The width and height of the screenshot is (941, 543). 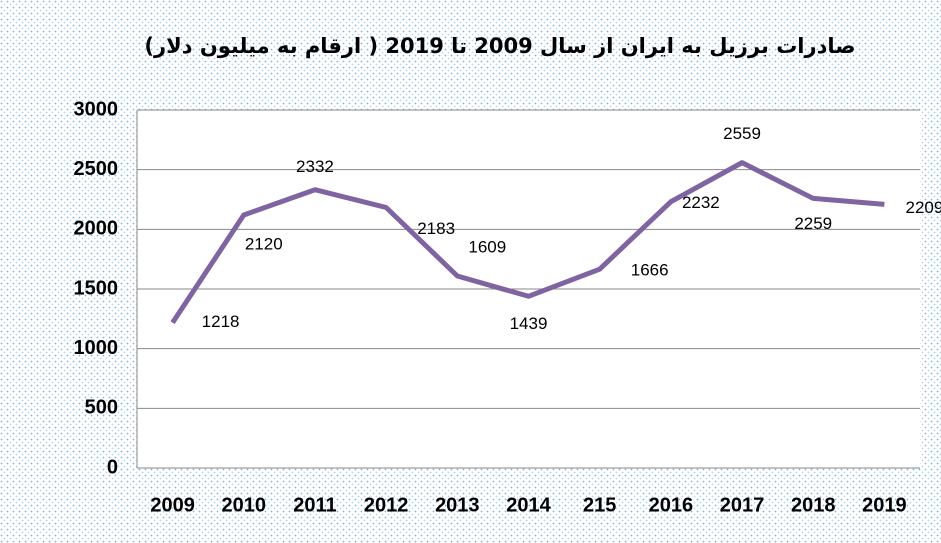 What do you see at coordinates (436, 228) in the screenshot?
I see `data-label: 2183` at bounding box center [436, 228].